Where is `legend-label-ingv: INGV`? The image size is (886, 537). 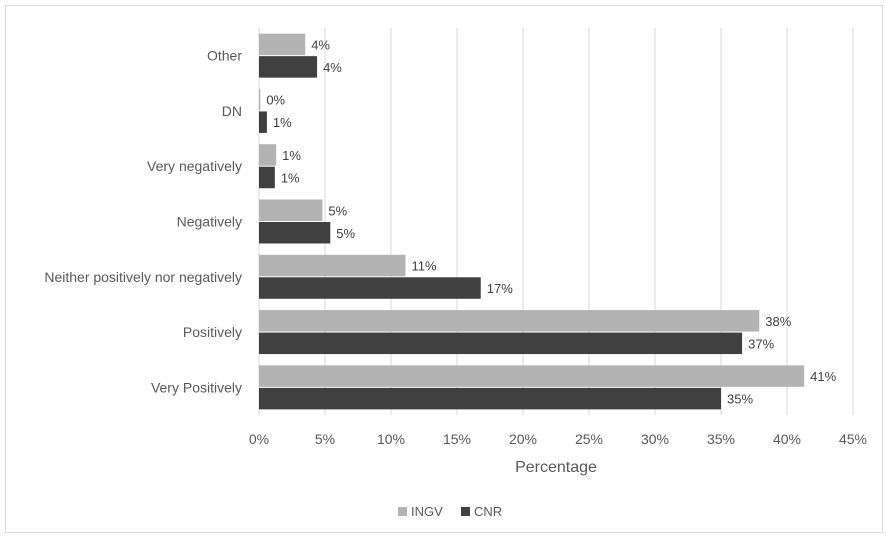
legend-label-ingv: INGV is located at coordinates (427, 511).